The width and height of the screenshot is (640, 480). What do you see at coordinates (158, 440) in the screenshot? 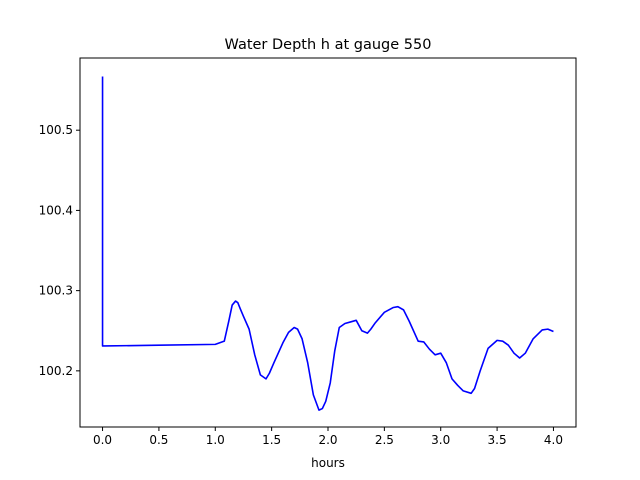
I see `x-tick-label: 0.5` at bounding box center [158, 440].